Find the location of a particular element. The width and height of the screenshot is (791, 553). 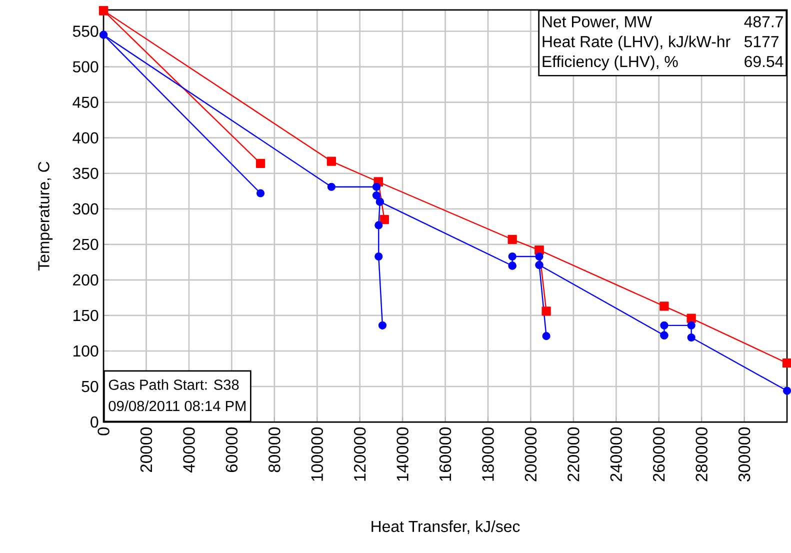

x-tick-label: 220000 is located at coordinates (574, 454).